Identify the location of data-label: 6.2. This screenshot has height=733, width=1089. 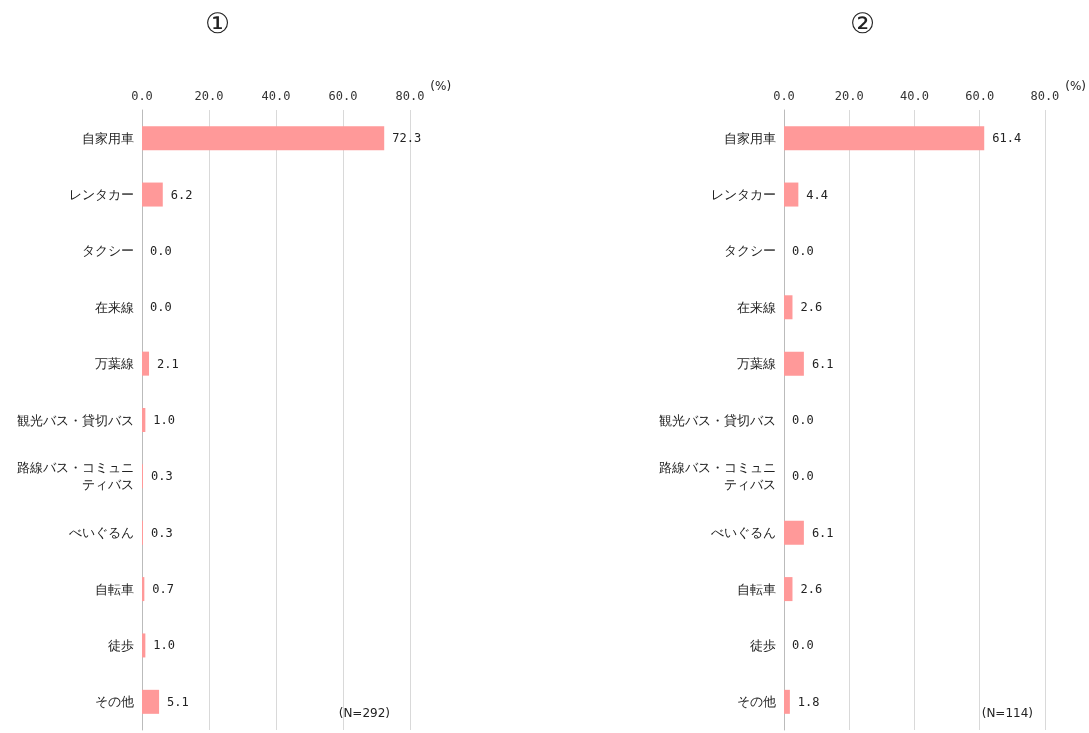
(181, 194).